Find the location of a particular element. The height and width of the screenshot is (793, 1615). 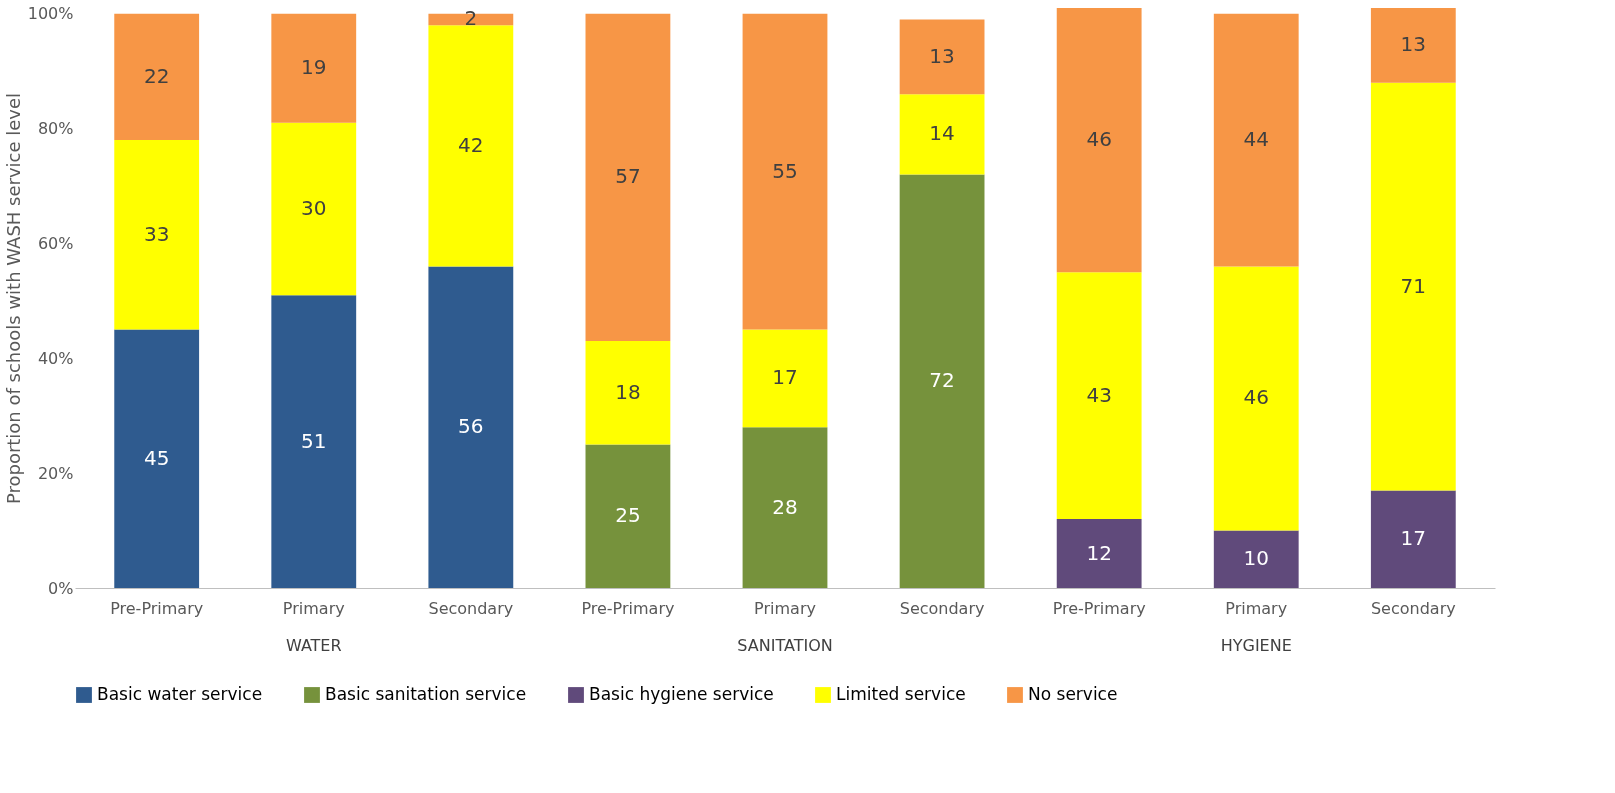

data-label: 33 is located at coordinates (156, 233).